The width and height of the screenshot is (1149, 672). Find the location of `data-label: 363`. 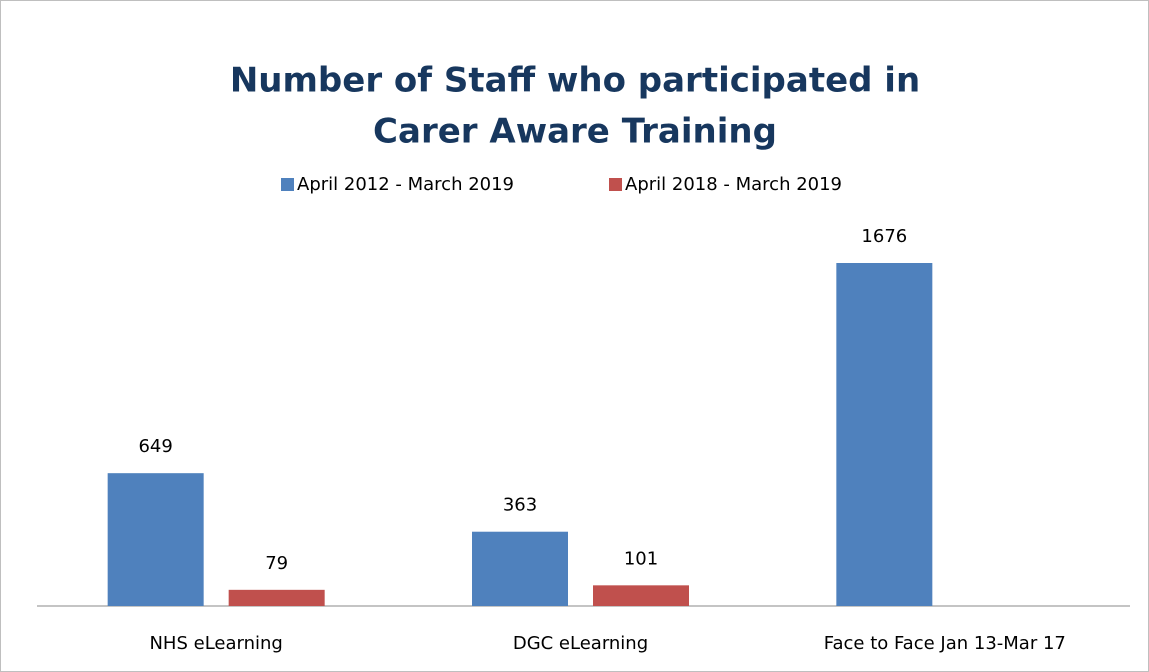

data-label: 363 is located at coordinates (520, 505).